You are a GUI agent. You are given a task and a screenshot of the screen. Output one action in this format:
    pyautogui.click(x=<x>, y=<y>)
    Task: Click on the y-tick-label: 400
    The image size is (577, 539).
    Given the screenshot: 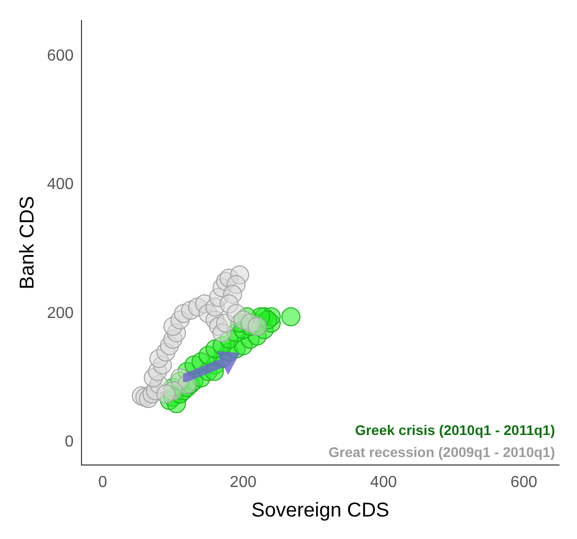 What is the action you would take?
    pyautogui.click(x=60, y=185)
    